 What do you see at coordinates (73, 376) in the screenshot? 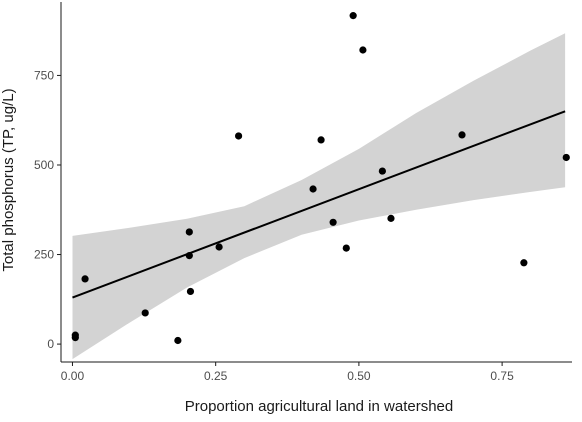
I see `x-tick-label: 0.00` at bounding box center [73, 376].